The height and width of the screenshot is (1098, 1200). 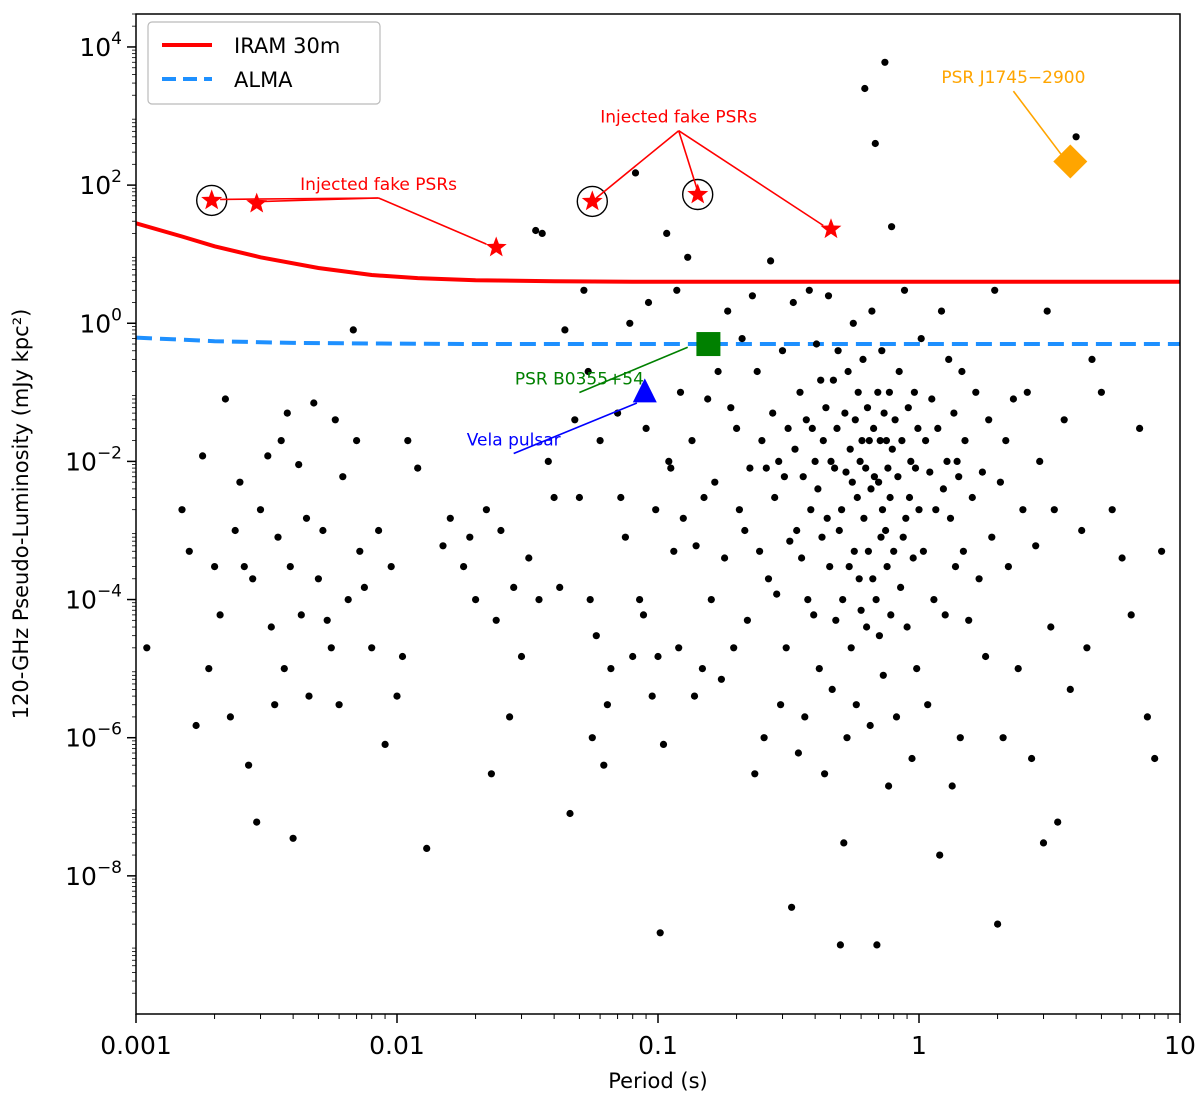 I want to click on x-axis-label: Period (s), so click(x=657, y=1081).